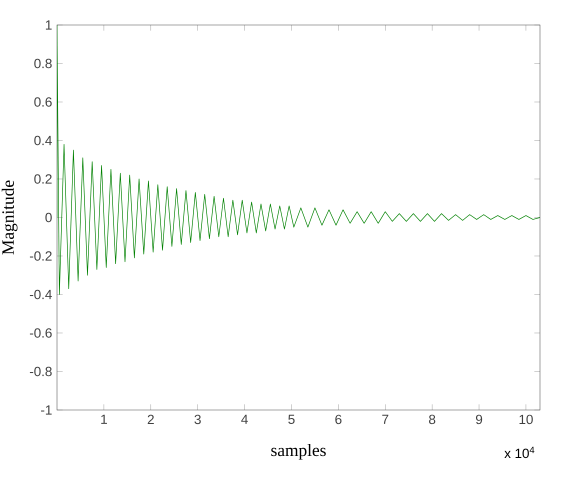  What do you see at coordinates (46, 410) in the screenshot?
I see `y-tick-label: -1` at bounding box center [46, 410].